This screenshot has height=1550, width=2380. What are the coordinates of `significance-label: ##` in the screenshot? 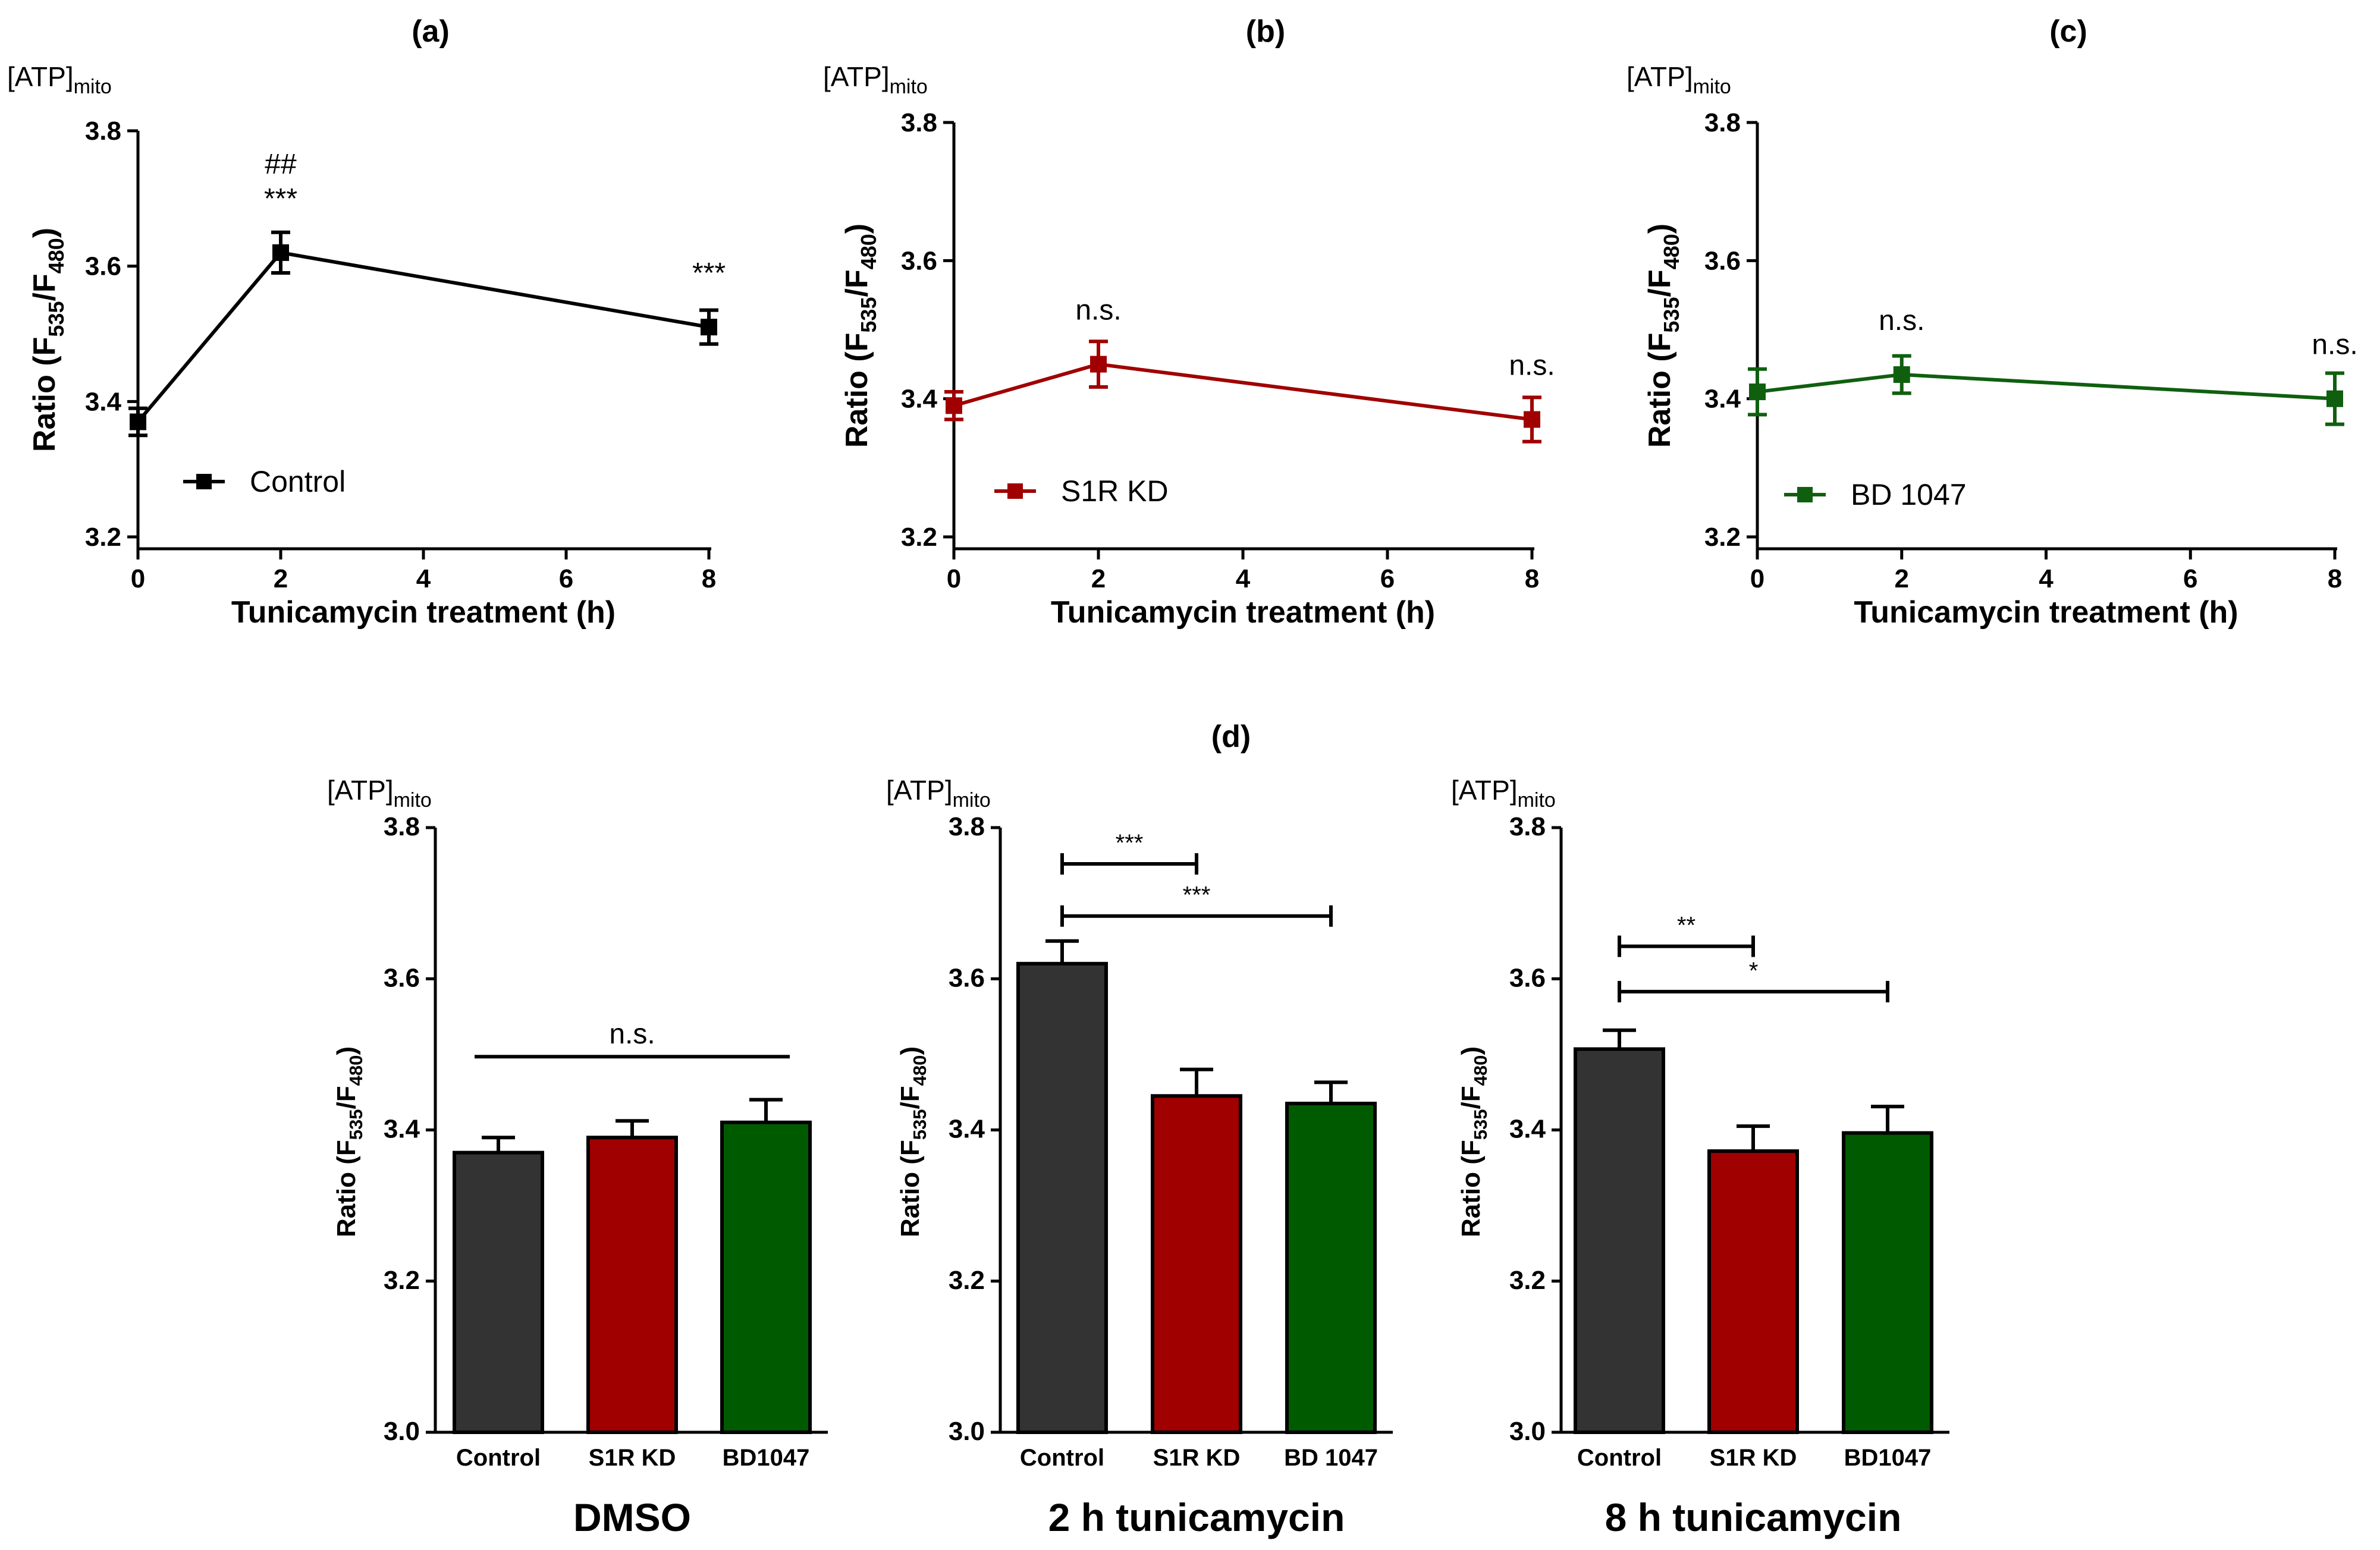 It's located at (281, 164).